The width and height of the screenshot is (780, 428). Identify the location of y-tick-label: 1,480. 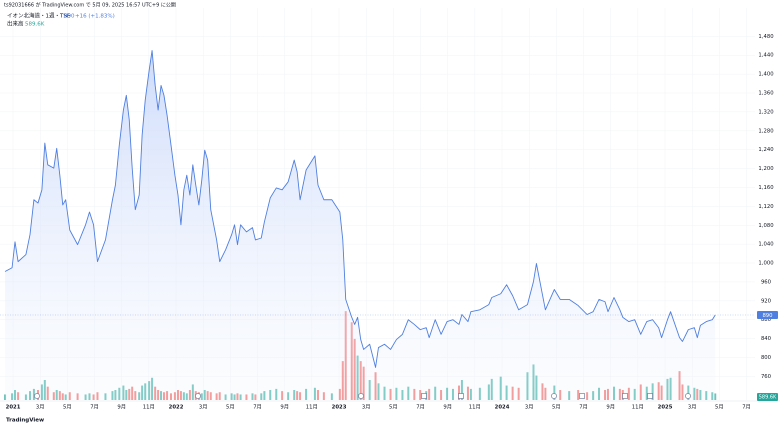
(766, 37).